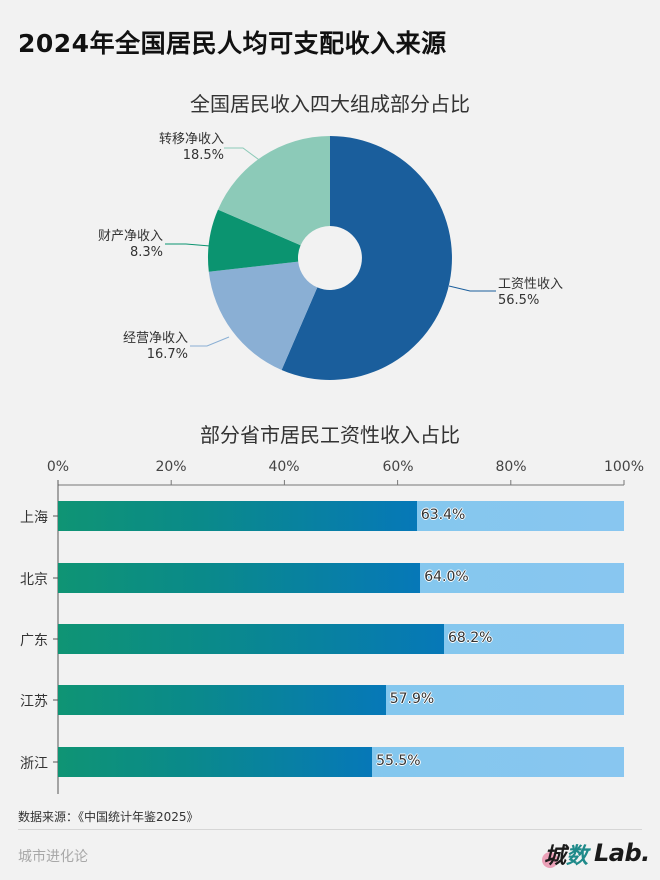  I want to click on bar-row-zhejiang: 55.5%, so click(341, 762).